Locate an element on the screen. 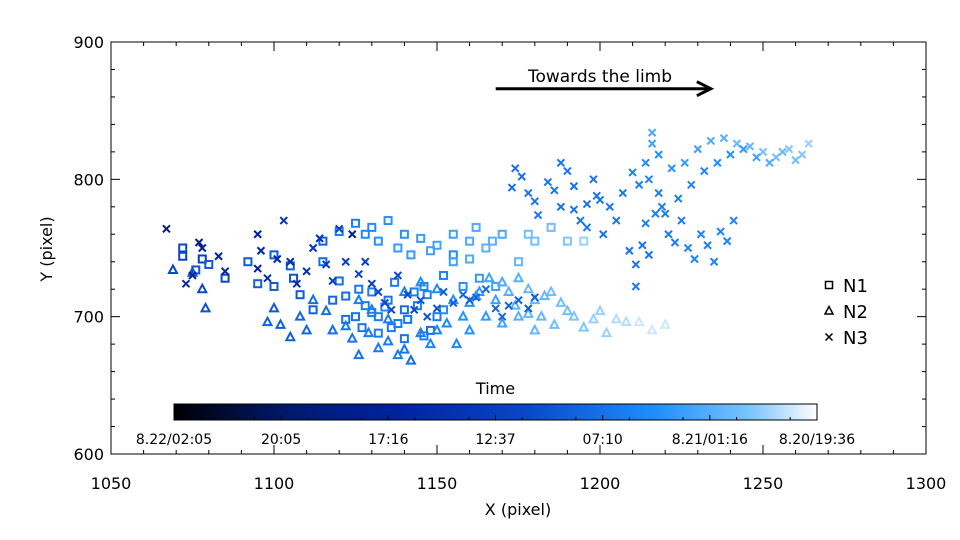 This screenshot has width=960, height=540. arrow-head is located at coordinates (705, 89).